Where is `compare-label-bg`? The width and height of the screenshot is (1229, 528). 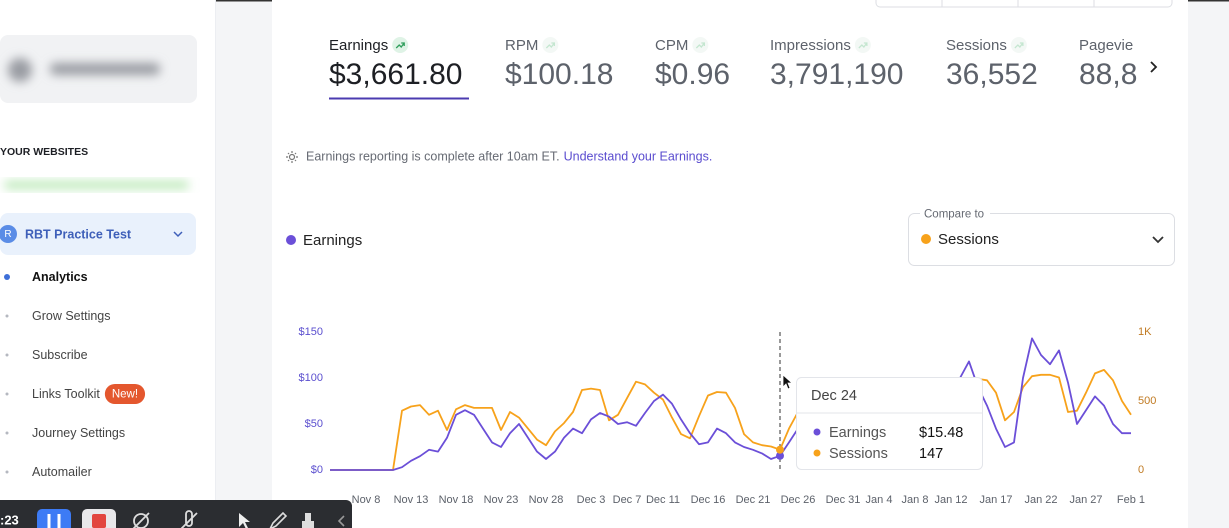
compare-label-bg is located at coordinates (955, 214).